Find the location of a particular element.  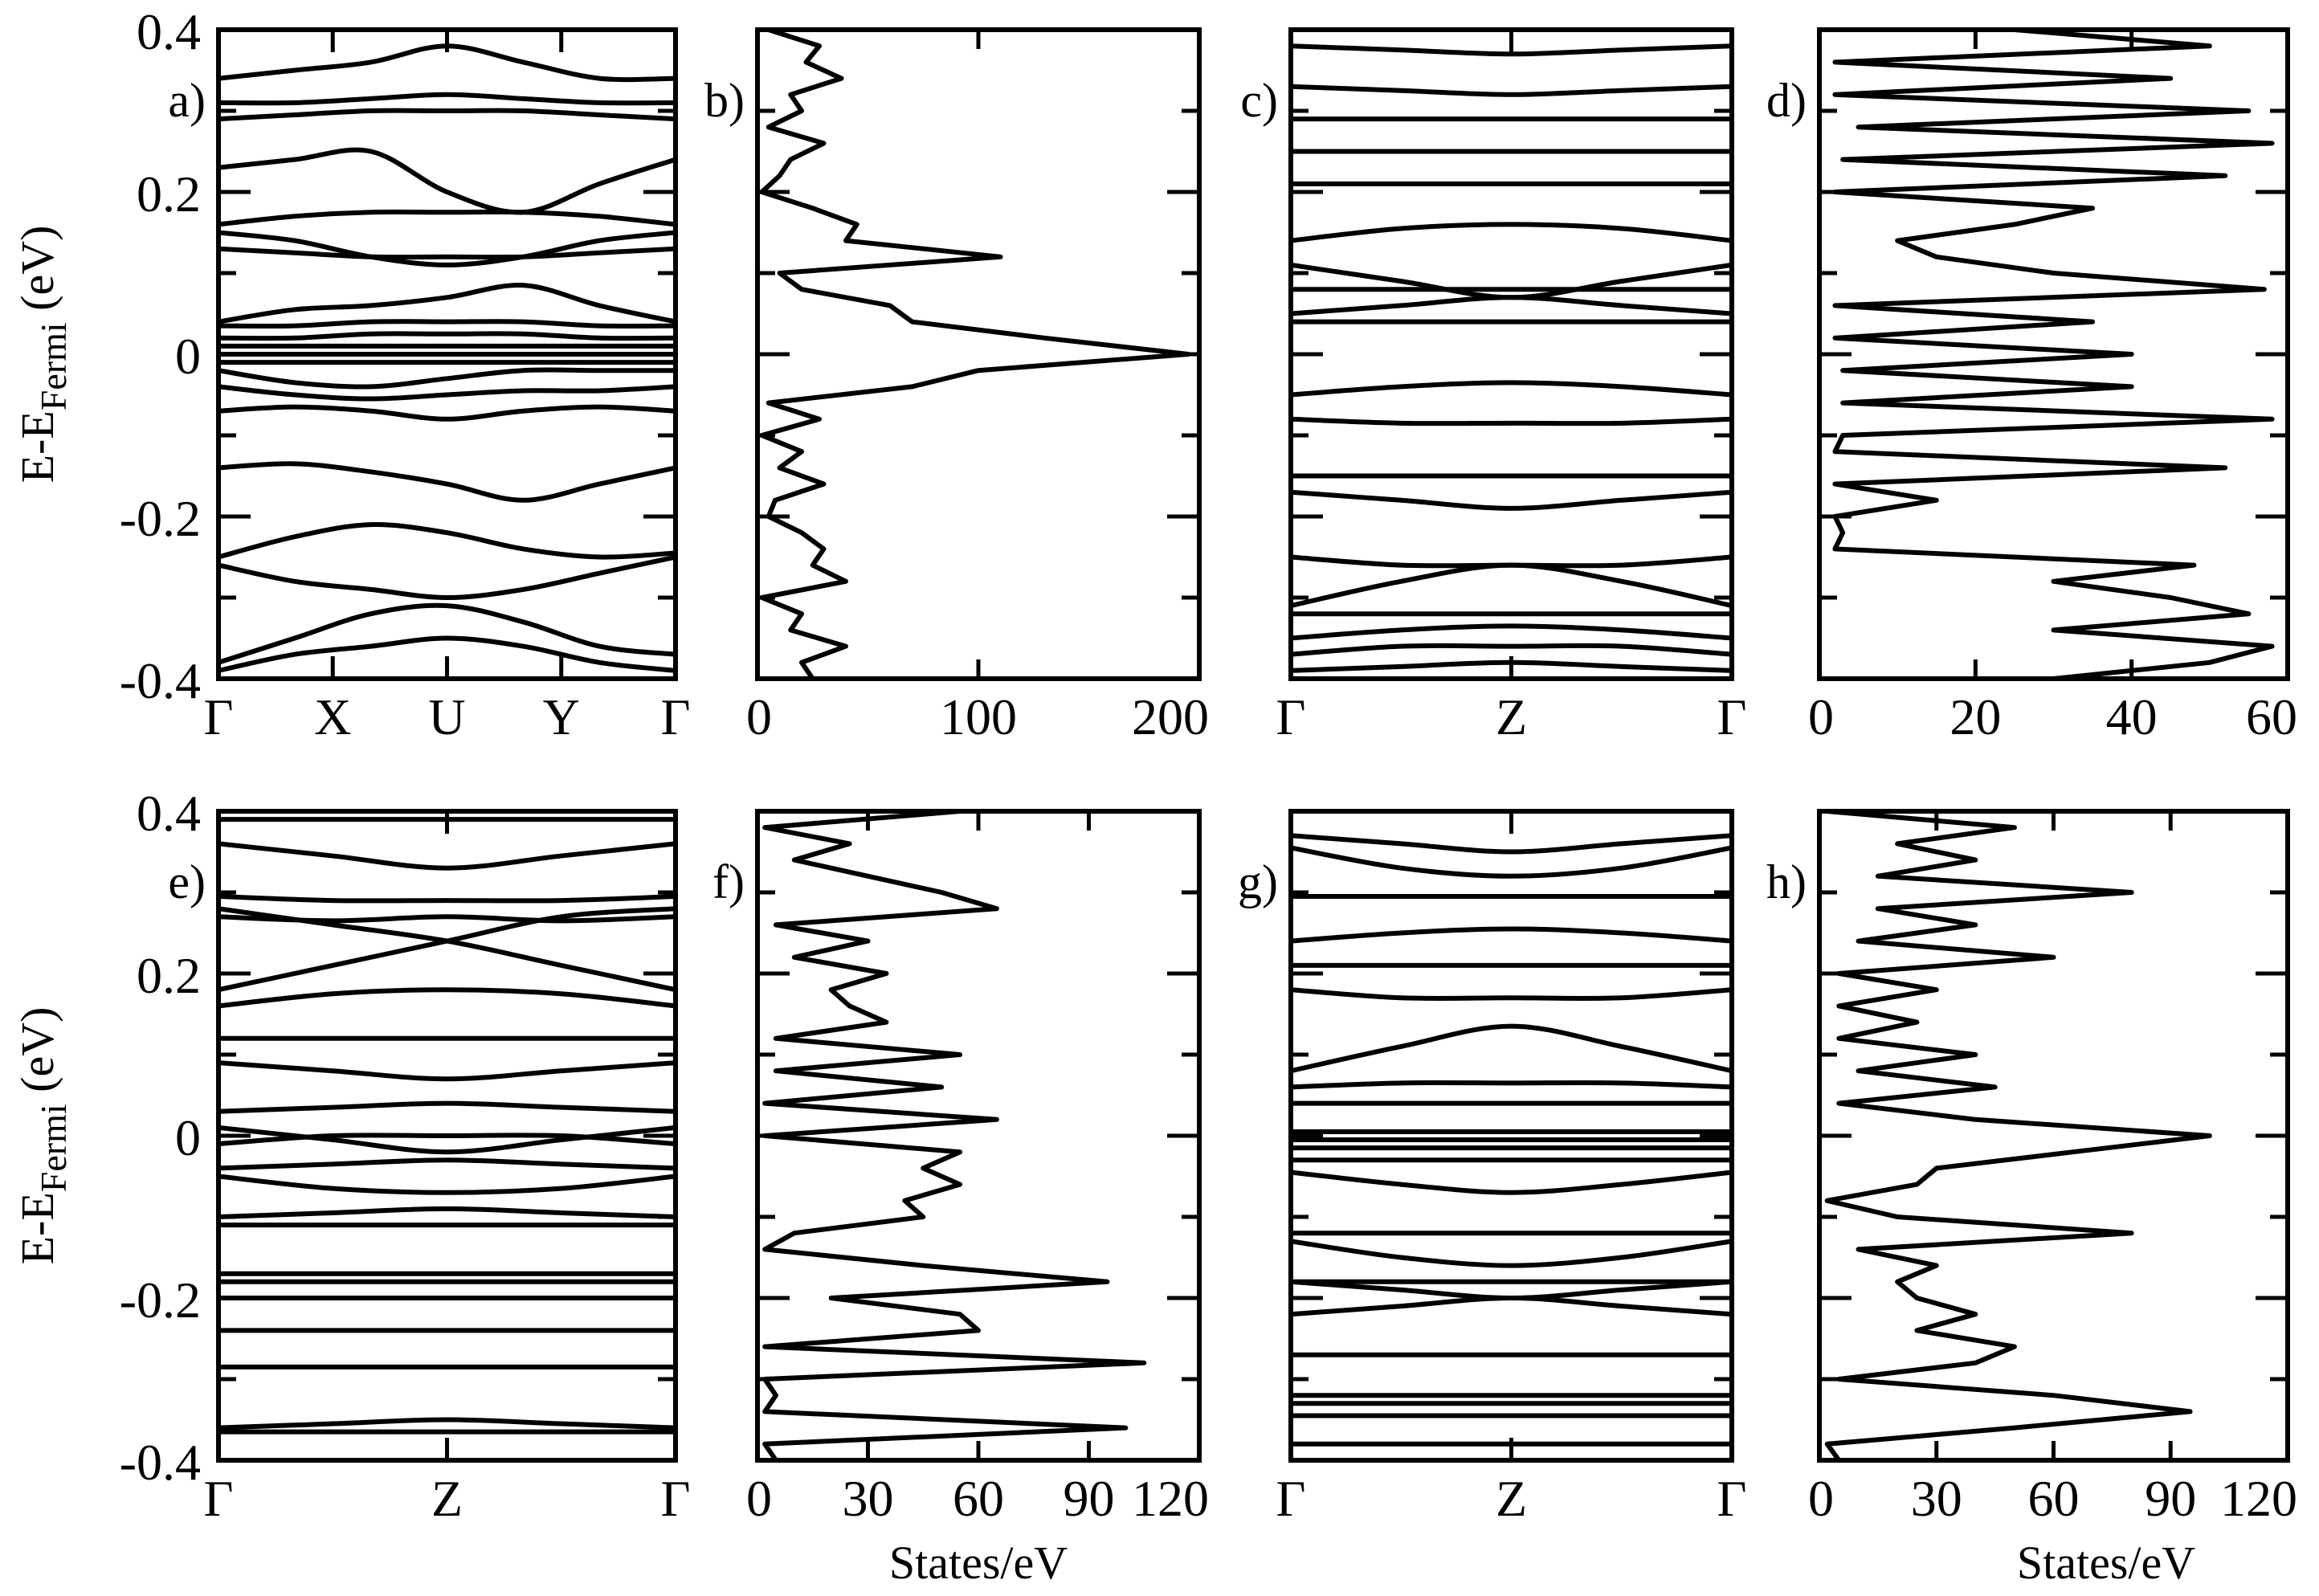

panel-e: Γ Z Γe) is located at coordinates (429, 1168).